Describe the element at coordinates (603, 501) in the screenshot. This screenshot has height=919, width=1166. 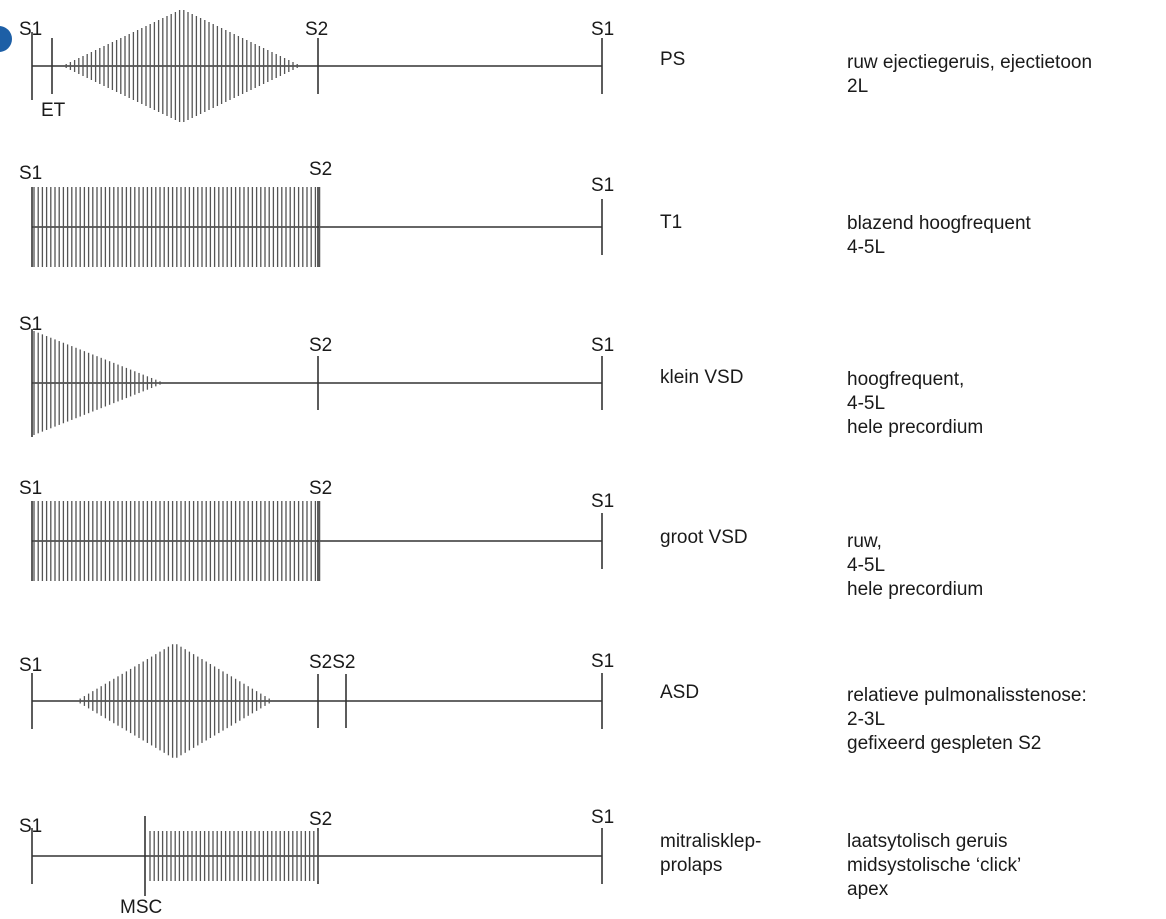
I see `groot-vsd-s1-end-label: S1` at that location.